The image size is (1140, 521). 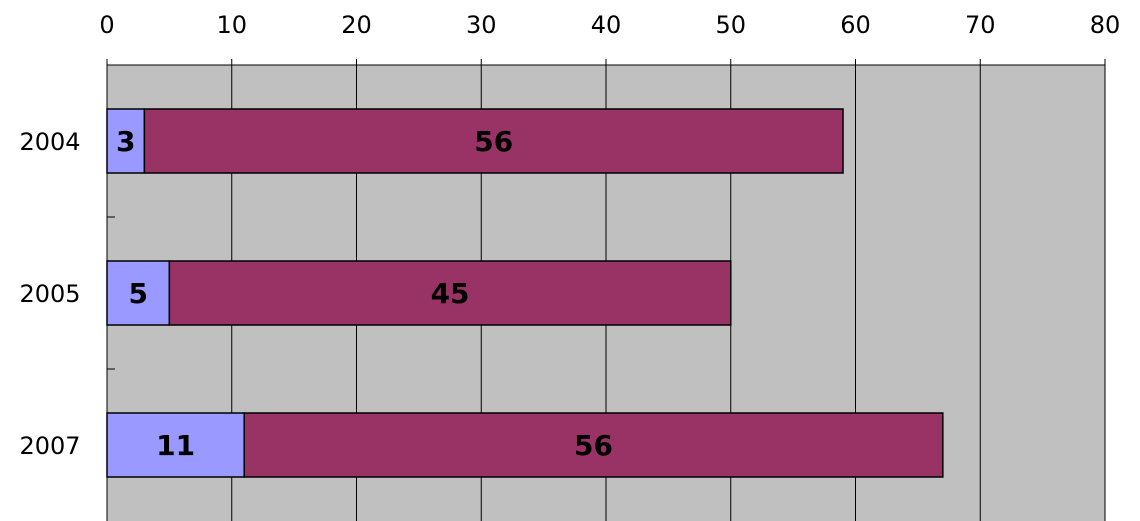 What do you see at coordinates (356, 25) in the screenshot?
I see `x-tick-label: 20` at bounding box center [356, 25].